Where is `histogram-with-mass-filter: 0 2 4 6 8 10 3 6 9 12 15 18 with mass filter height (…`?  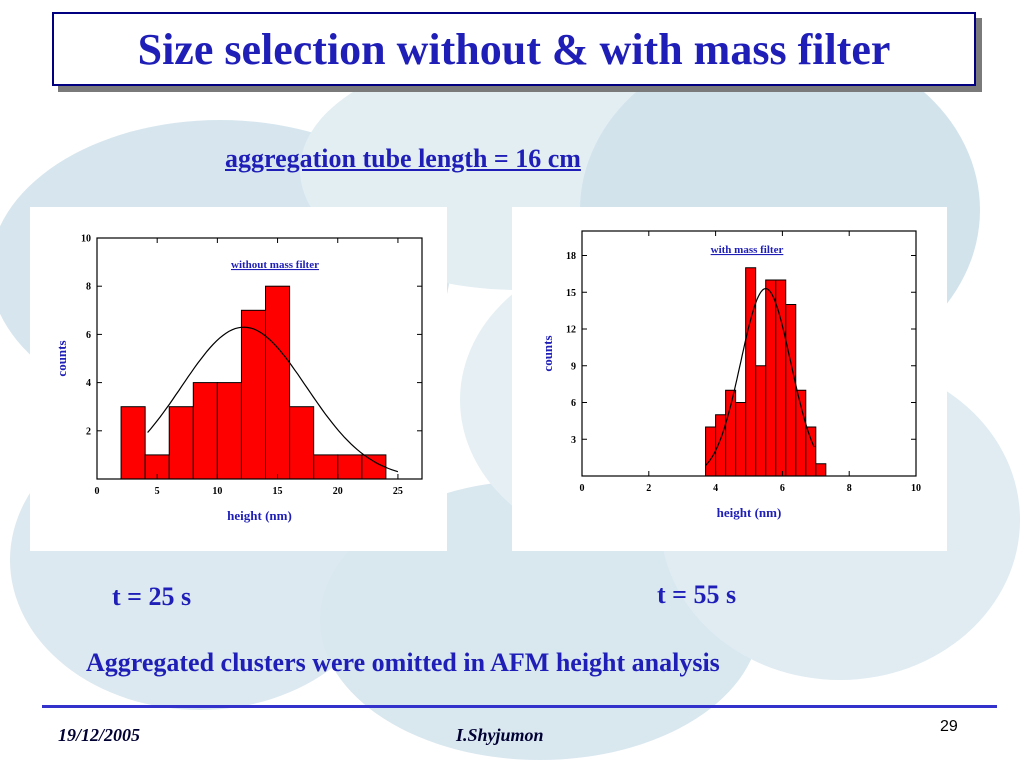 histogram-with-mass-filter: 0 2 4 6 8 10 3 6 9 12 15 18 with mass filter height (… is located at coordinates (730, 375).